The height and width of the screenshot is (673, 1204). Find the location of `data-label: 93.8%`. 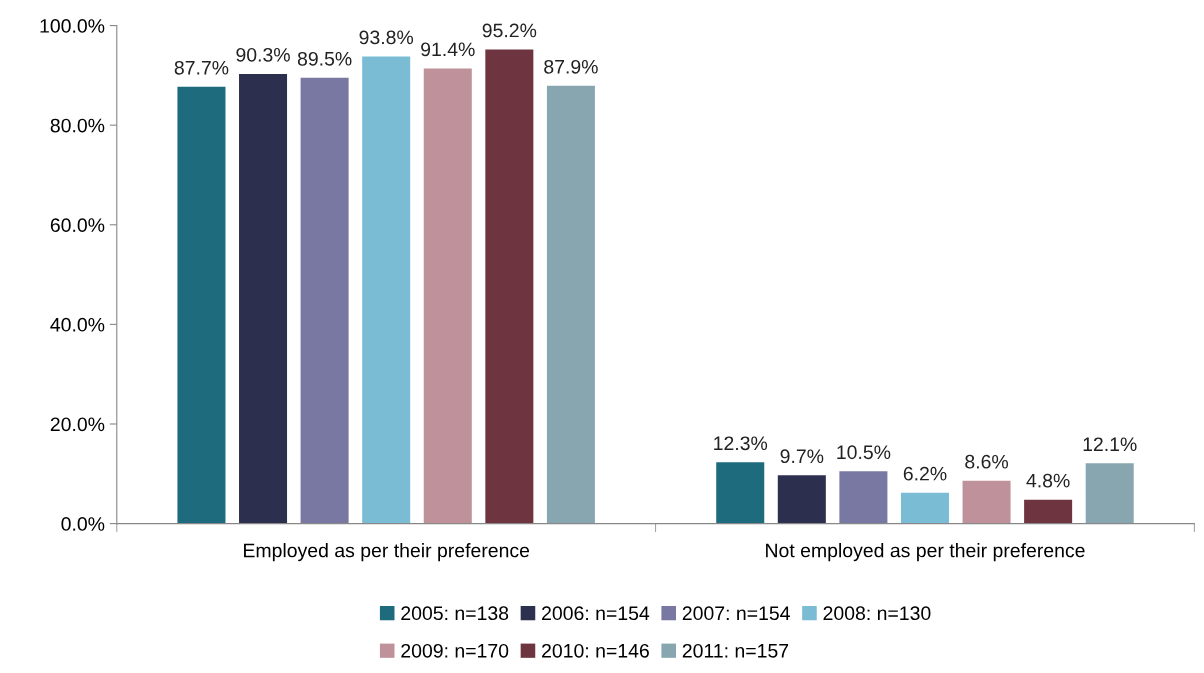

data-label: 93.8% is located at coordinates (386, 37).